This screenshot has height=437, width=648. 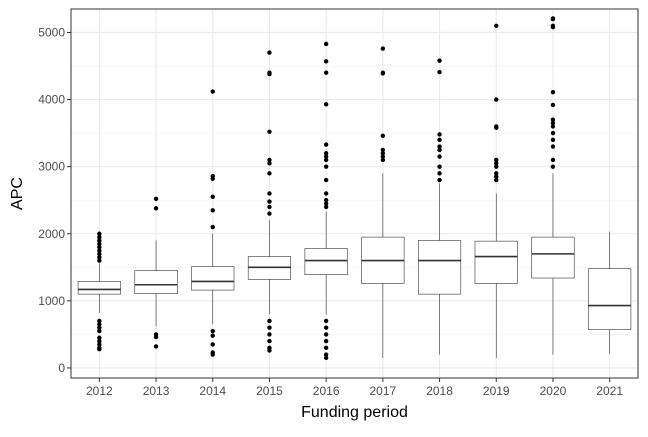 I want to click on y-tick-label: 3000, so click(x=51, y=167).